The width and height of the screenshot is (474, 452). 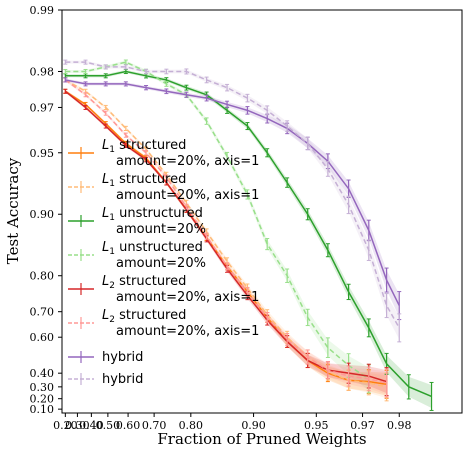 I want to click on y-tick-label: 0.99, so click(x=42, y=10).